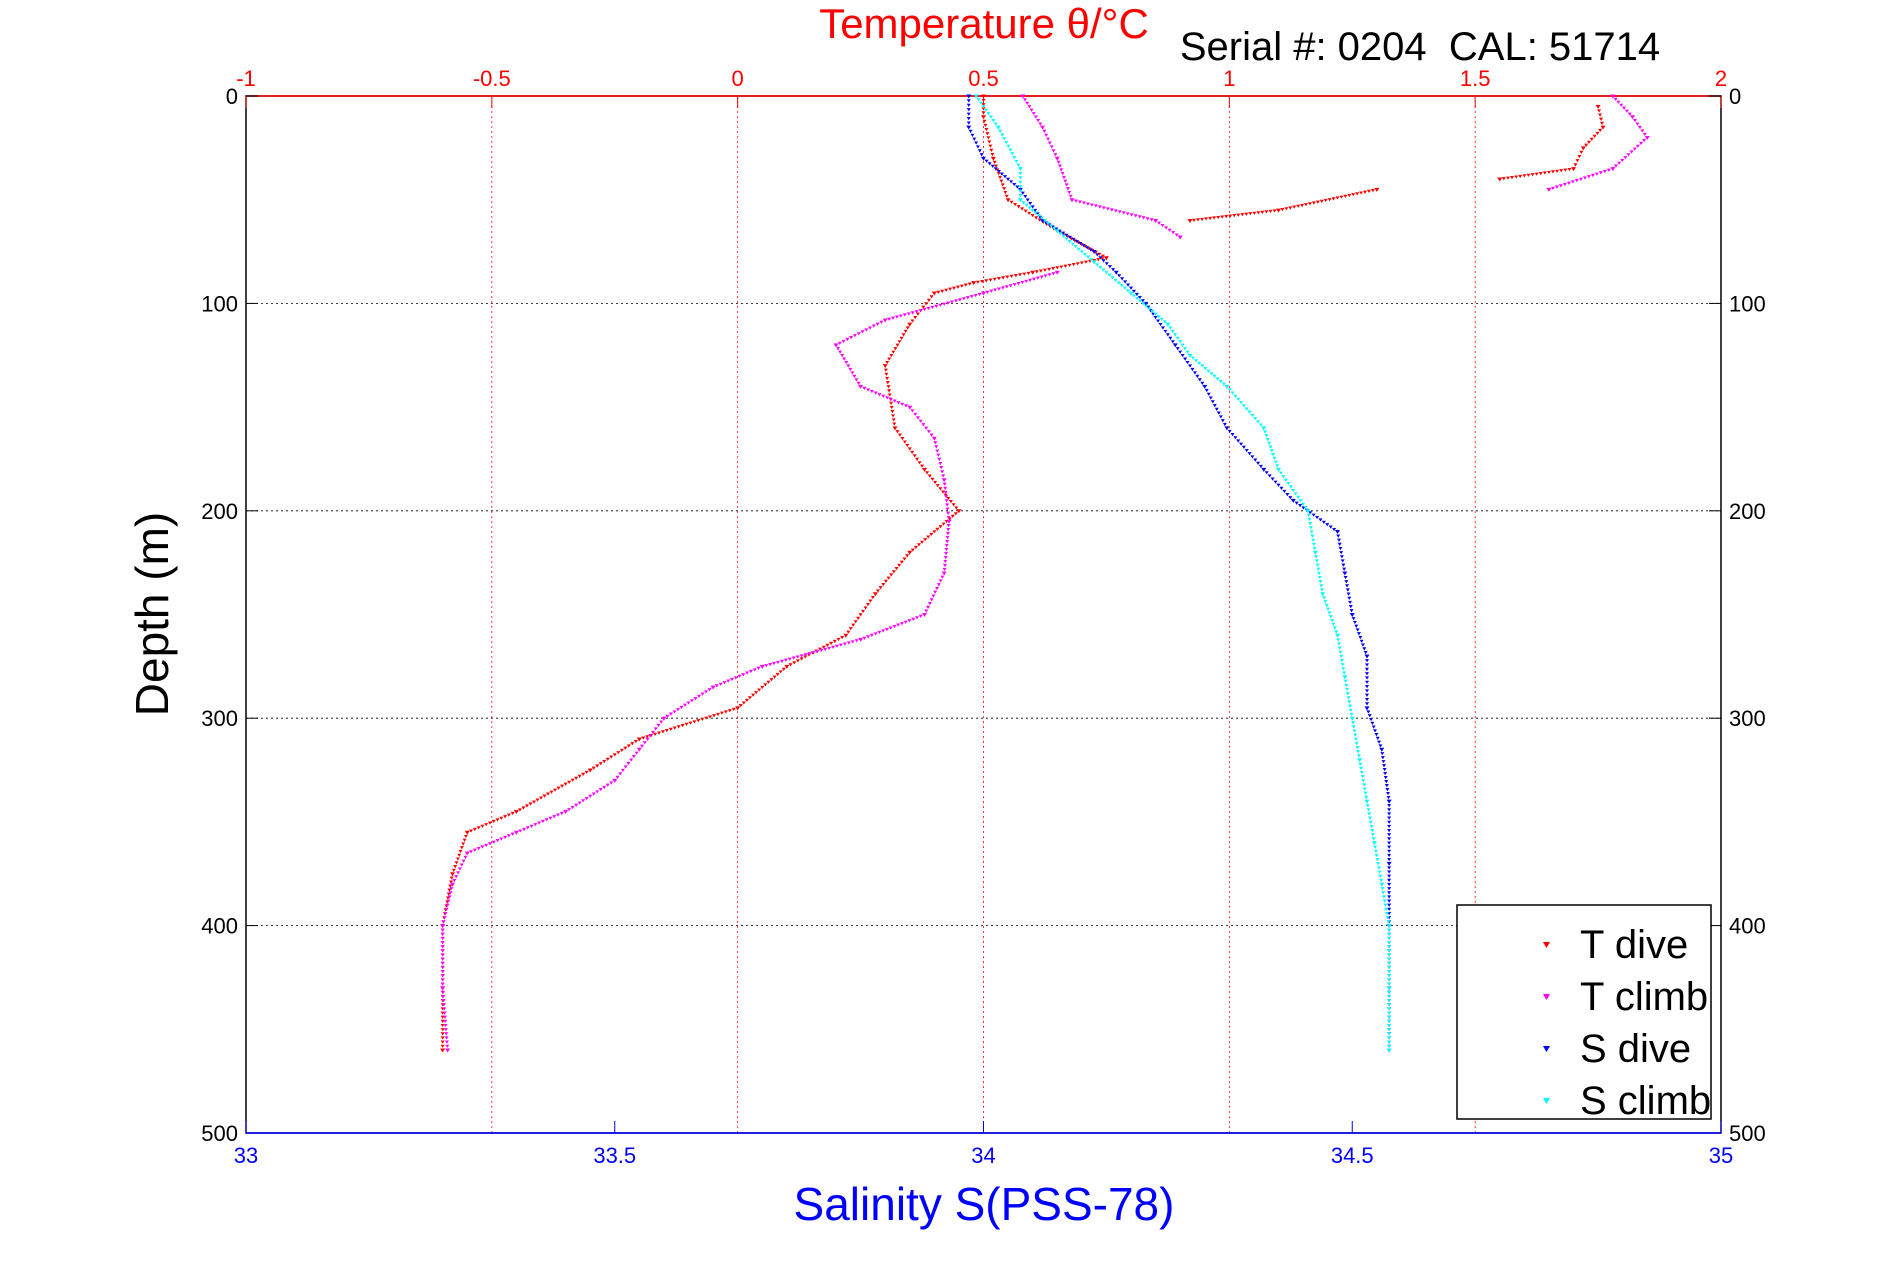 This screenshot has width=1891, height=1262. What do you see at coordinates (152, 614) in the screenshot?
I see `y-axis-label: Depth (m)` at bounding box center [152, 614].